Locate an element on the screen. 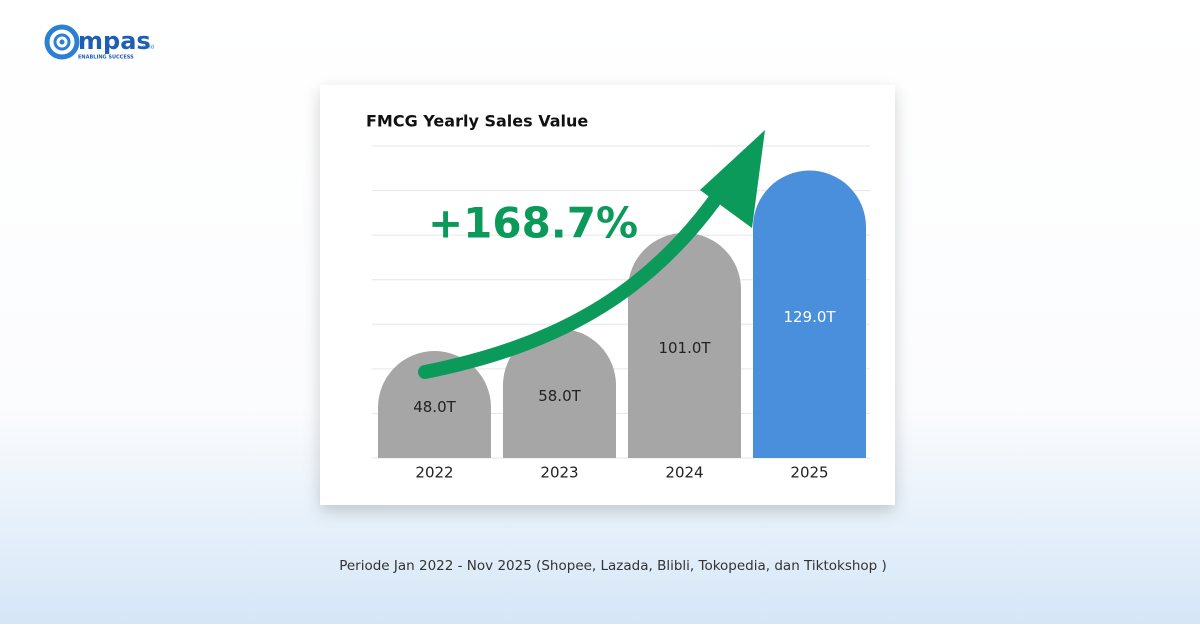 Image resolution: width=1200 pixels, height=628 pixels. arrow-head is located at coordinates (732, 179).